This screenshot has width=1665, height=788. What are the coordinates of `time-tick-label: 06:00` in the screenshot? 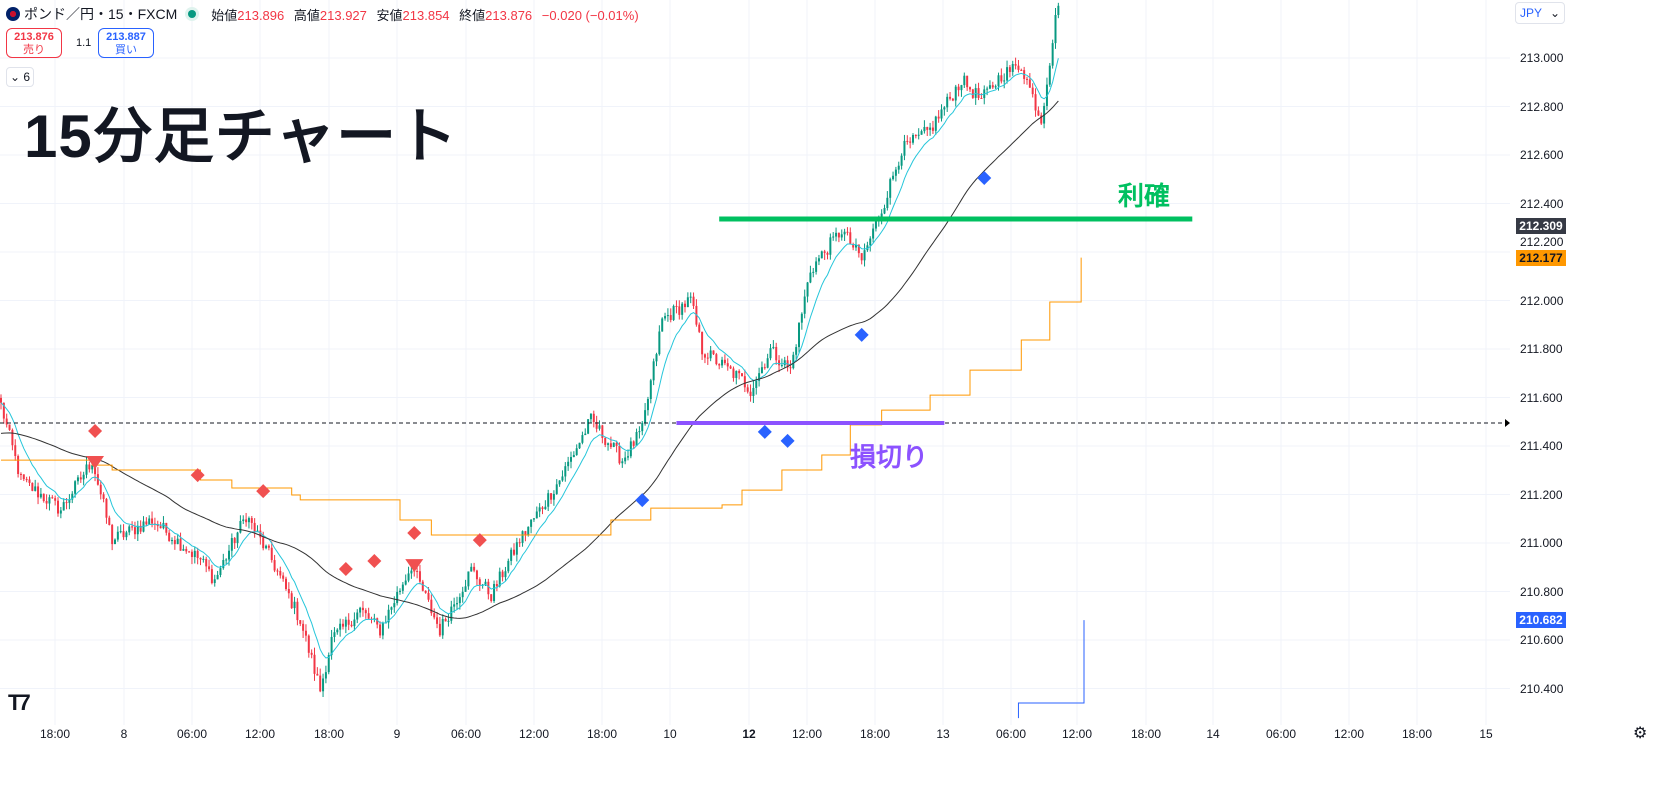 It's located at (192, 734).